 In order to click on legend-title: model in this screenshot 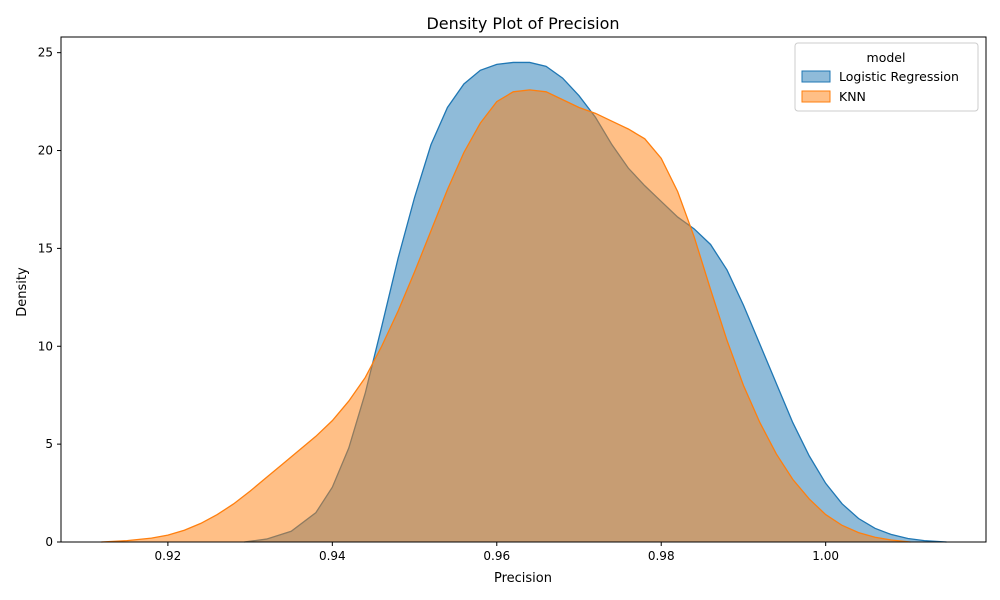, I will do `click(886, 57)`.